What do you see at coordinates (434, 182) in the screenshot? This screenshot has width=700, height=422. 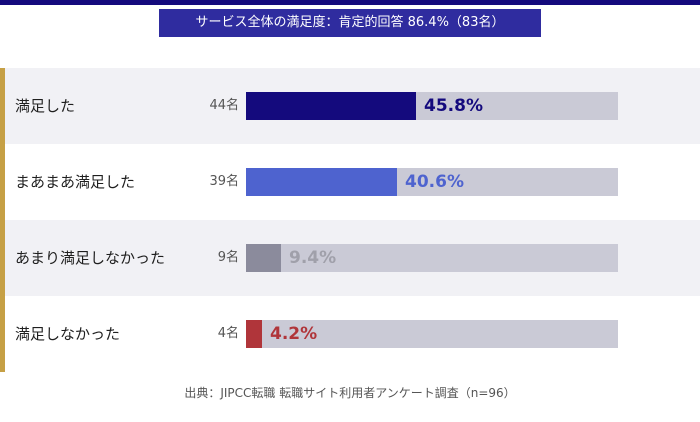 I see `value-label: 40.6%` at bounding box center [434, 182].